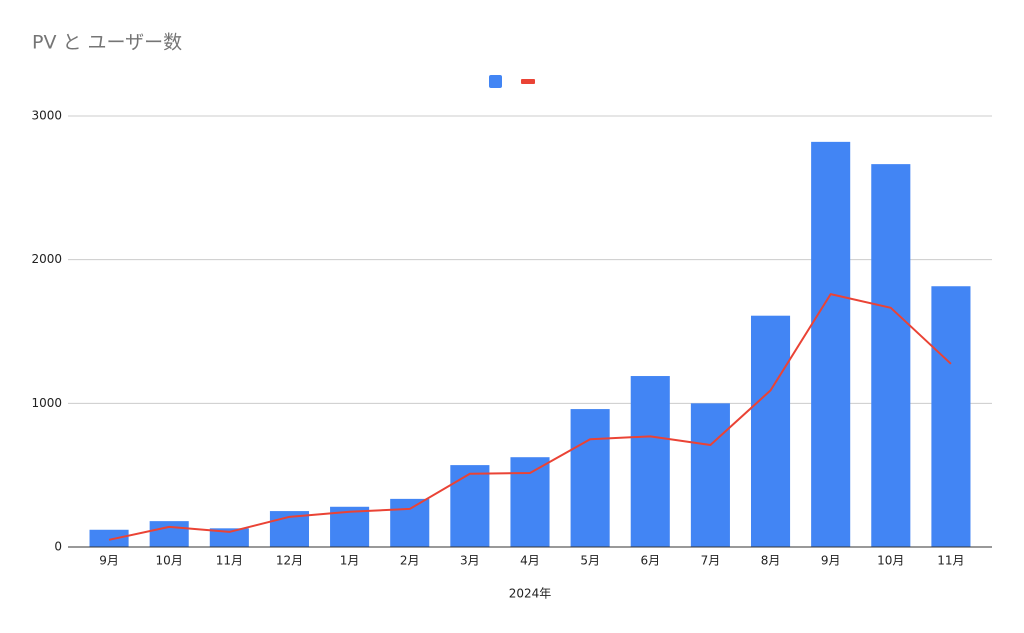 The width and height of the screenshot is (1024, 633). What do you see at coordinates (470, 561) in the screenshot?
I see `x-tick-label: 3月` at bounding box center [470, 561].